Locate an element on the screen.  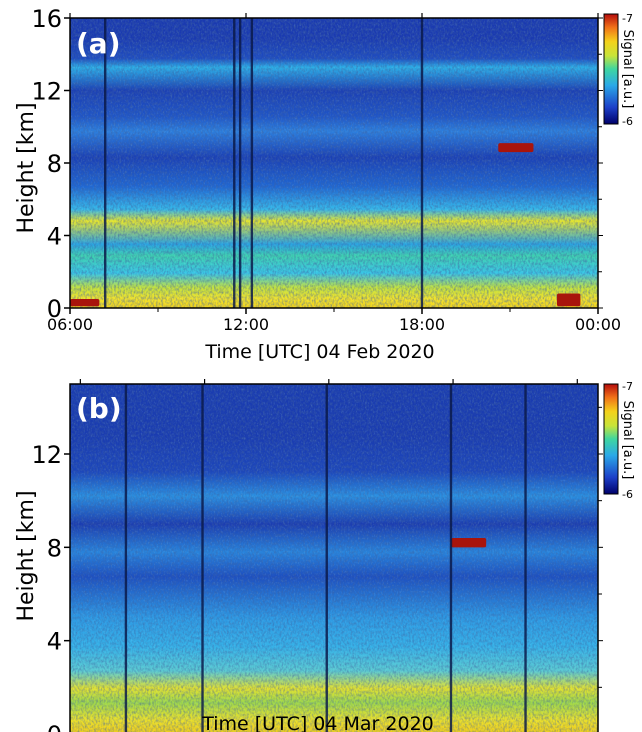
colorbar-a-max: -7 is located at coordinates (627, 18).